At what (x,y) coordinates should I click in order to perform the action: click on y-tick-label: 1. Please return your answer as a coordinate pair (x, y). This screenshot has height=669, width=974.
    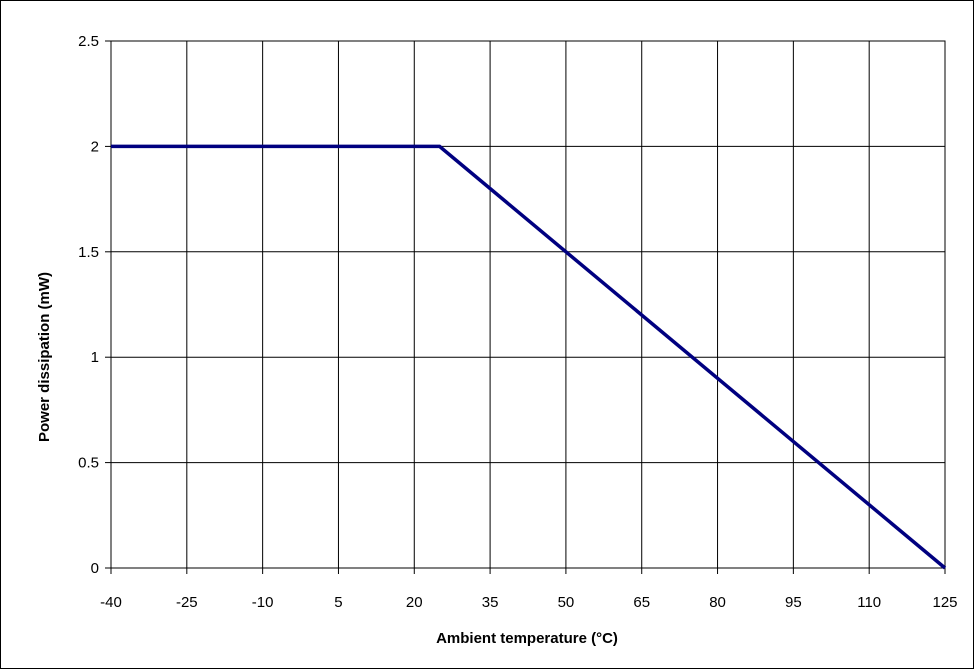
    Looking at the image, I should click on (95, 357).